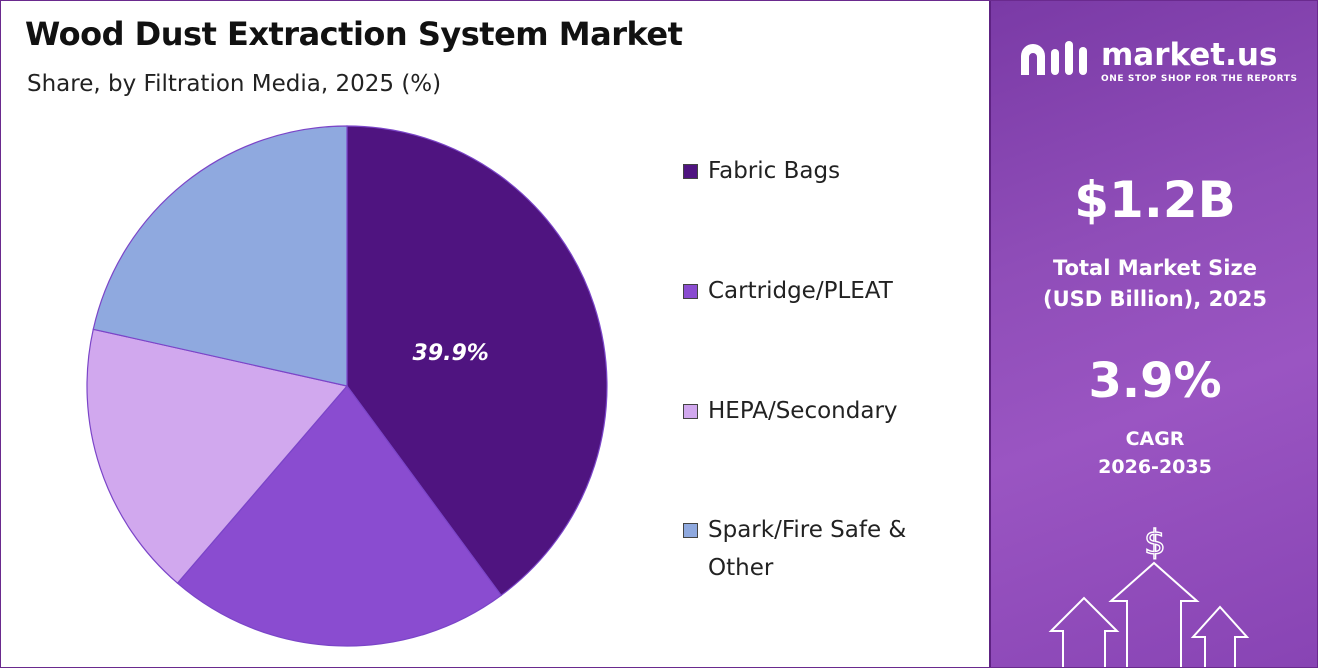 This screenshot has width=1318, height=668. I want to click on pie-slice-spark-fire-safe-other, so click(220, 256).